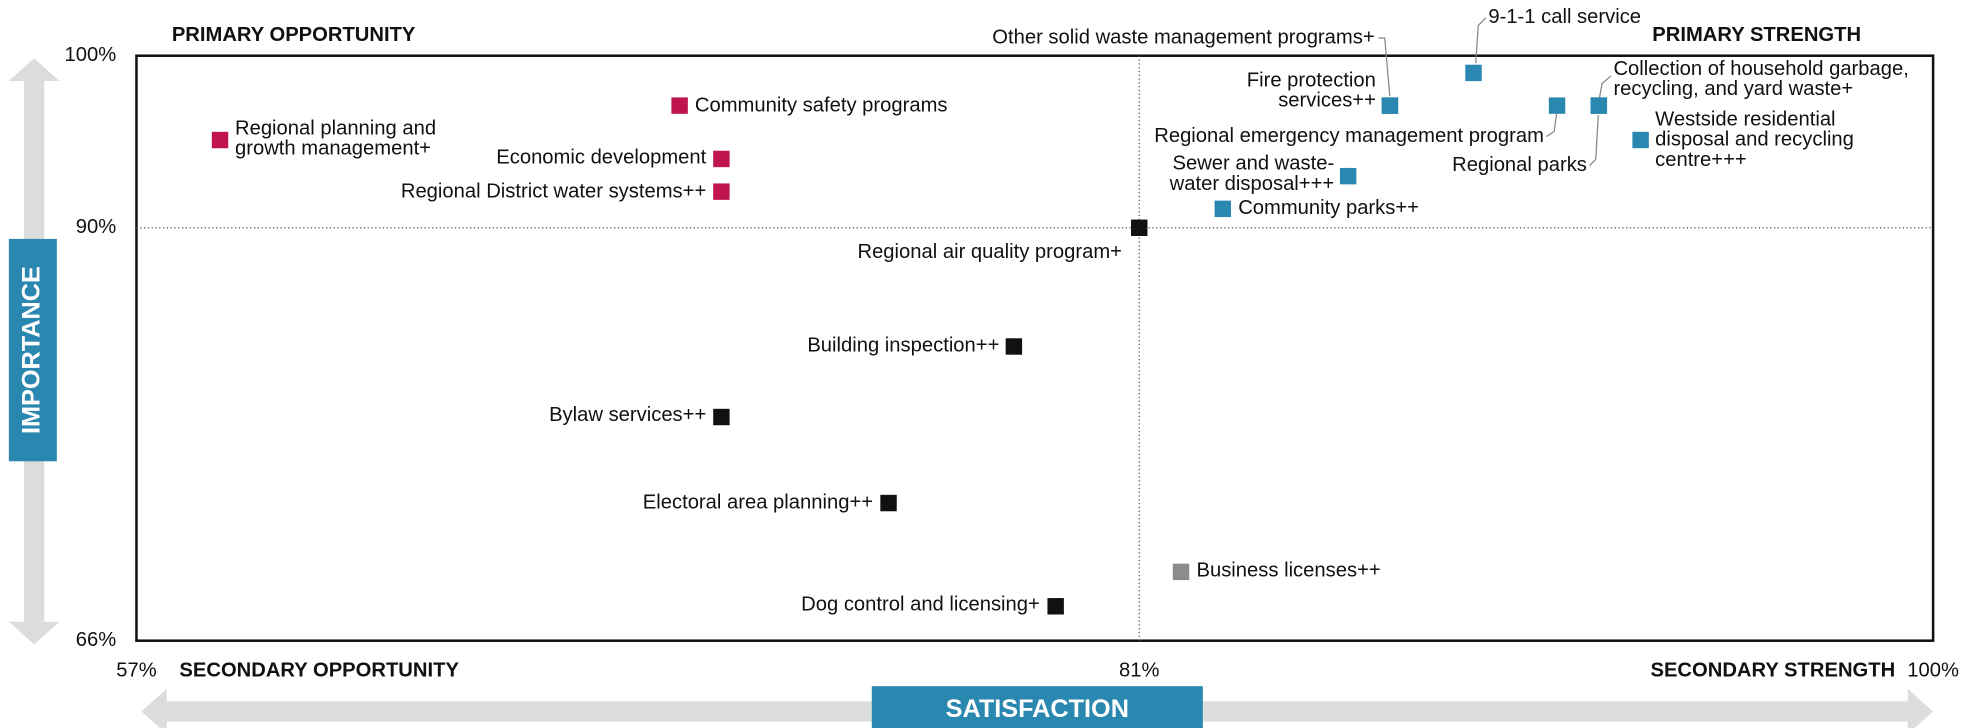 The width and height of the screenshot is (1971, 728). What do you see at coordinates (920, 605) in the screenshot?
I see `point-label: Dog control and licensing+` at bounding box center [920, 605].